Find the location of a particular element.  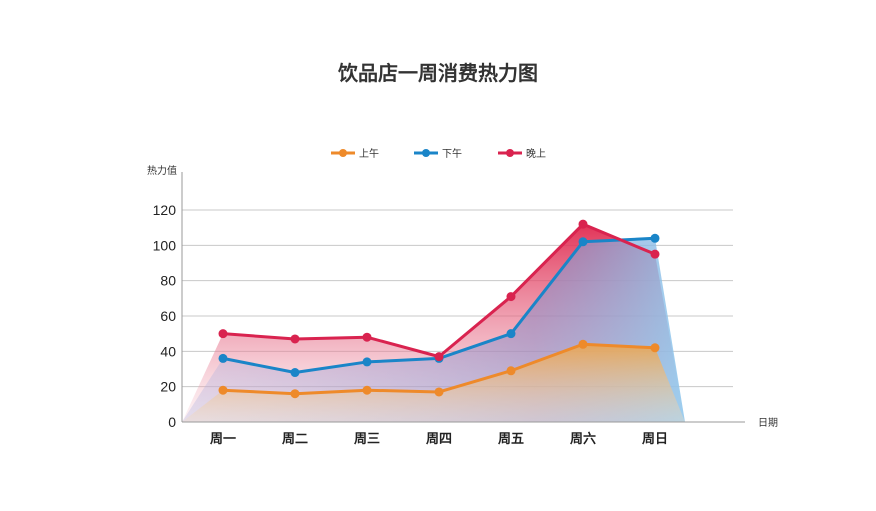

legend: 上午 下午 晚上 is located at coordinates (438, 153).